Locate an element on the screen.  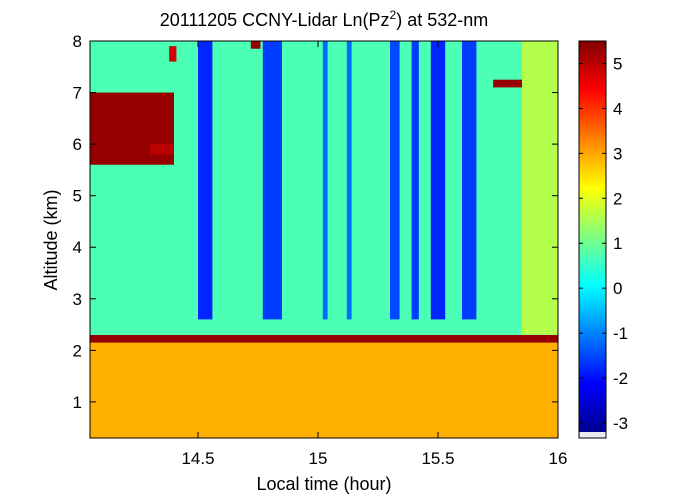
colorbar-tick-label: 3 is located at coordinates (617, 153).